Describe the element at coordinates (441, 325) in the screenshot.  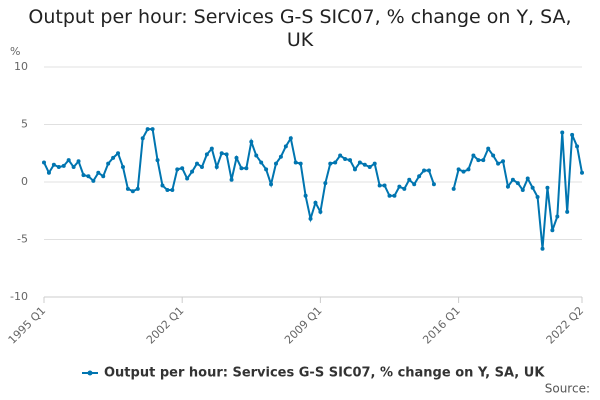
I see `x-tick-label: 2016 Q1` at that location.